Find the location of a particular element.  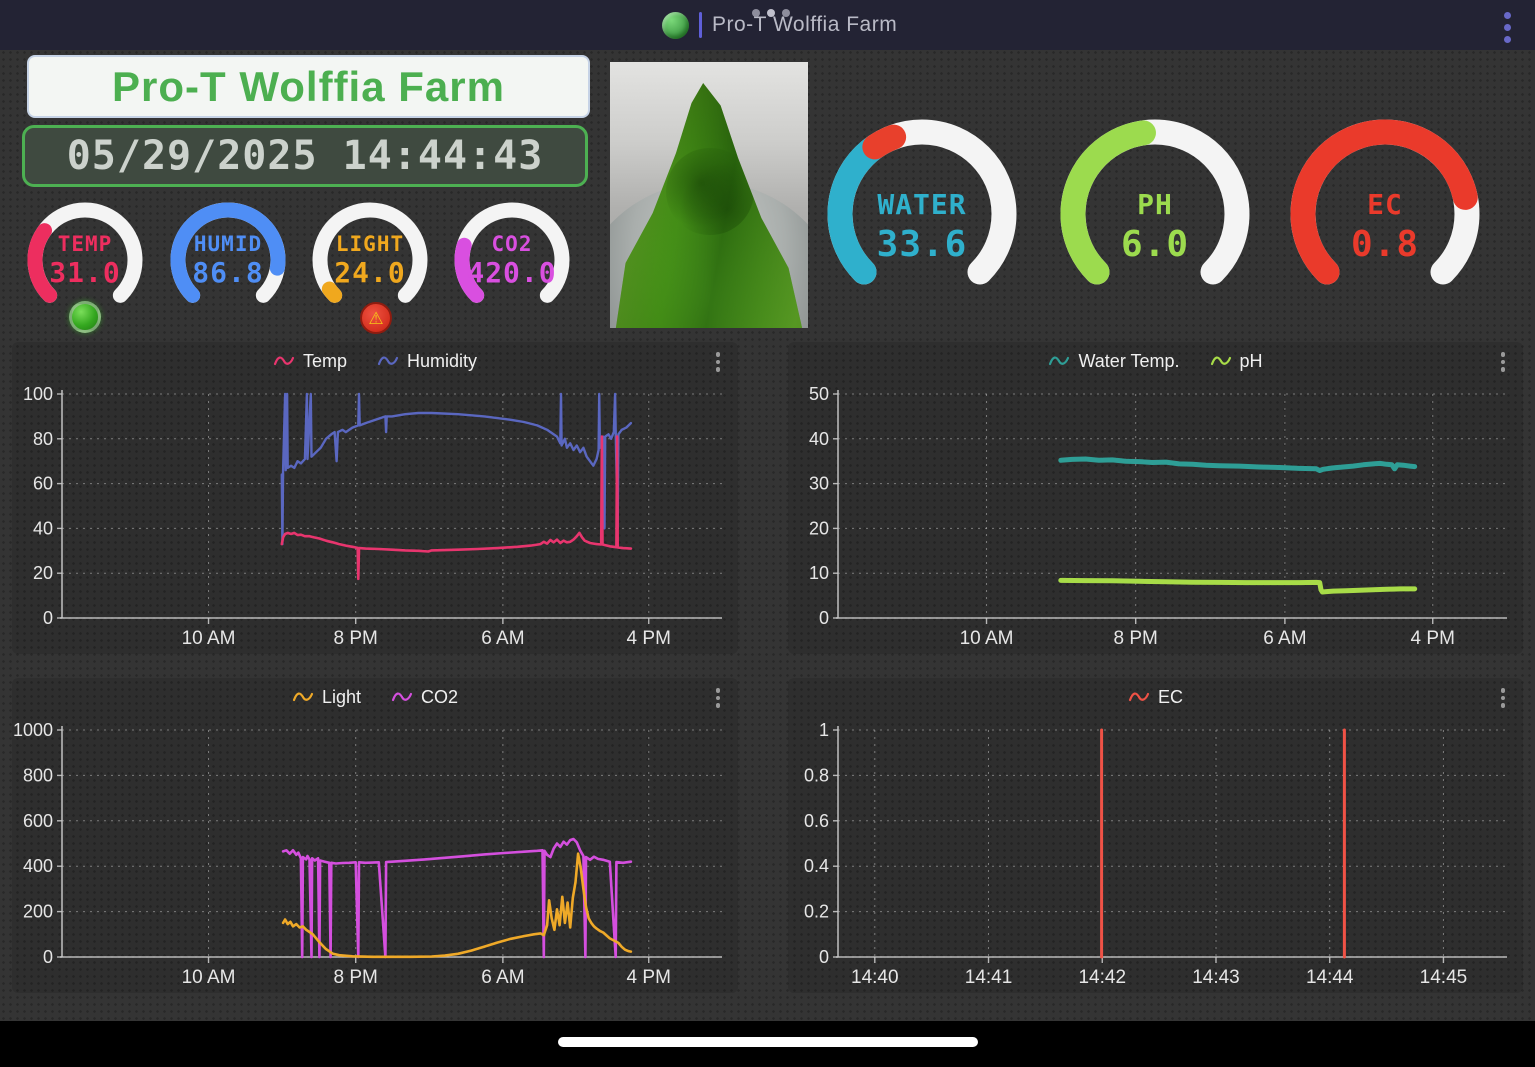

chart-legend: EC is located at coordinates (1155, 697).